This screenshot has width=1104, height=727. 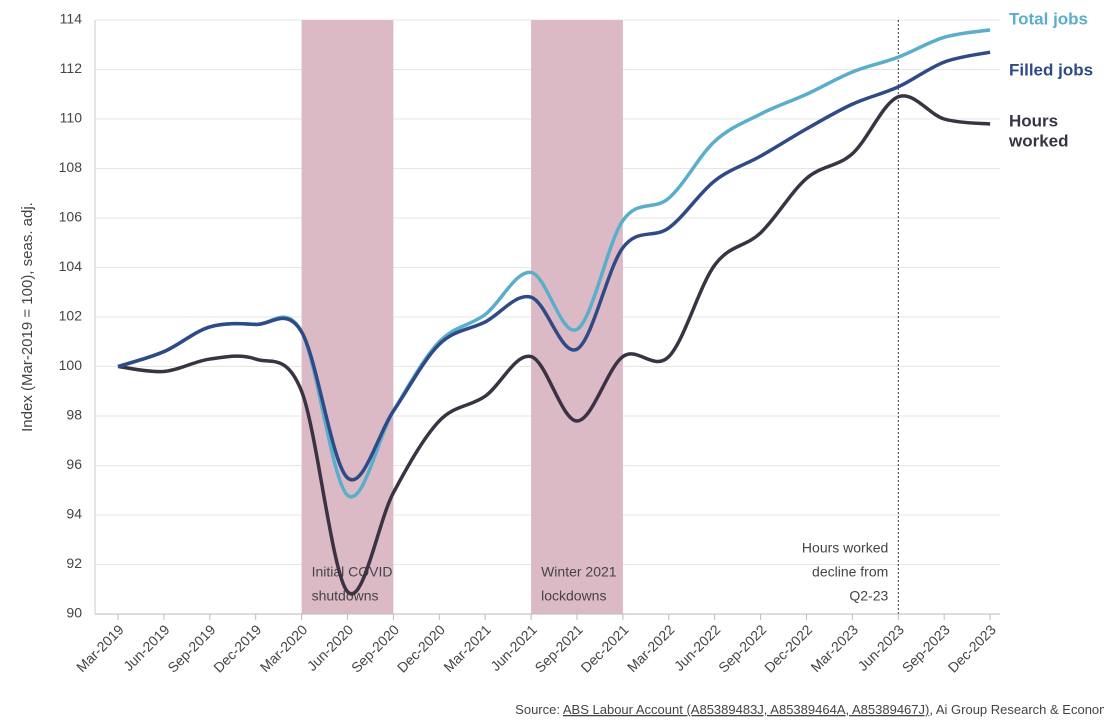 What do you see at coordinates (579, 572) in the screenshot?
I see `region-label: Winter 2021` at bounding box center [579, 572].